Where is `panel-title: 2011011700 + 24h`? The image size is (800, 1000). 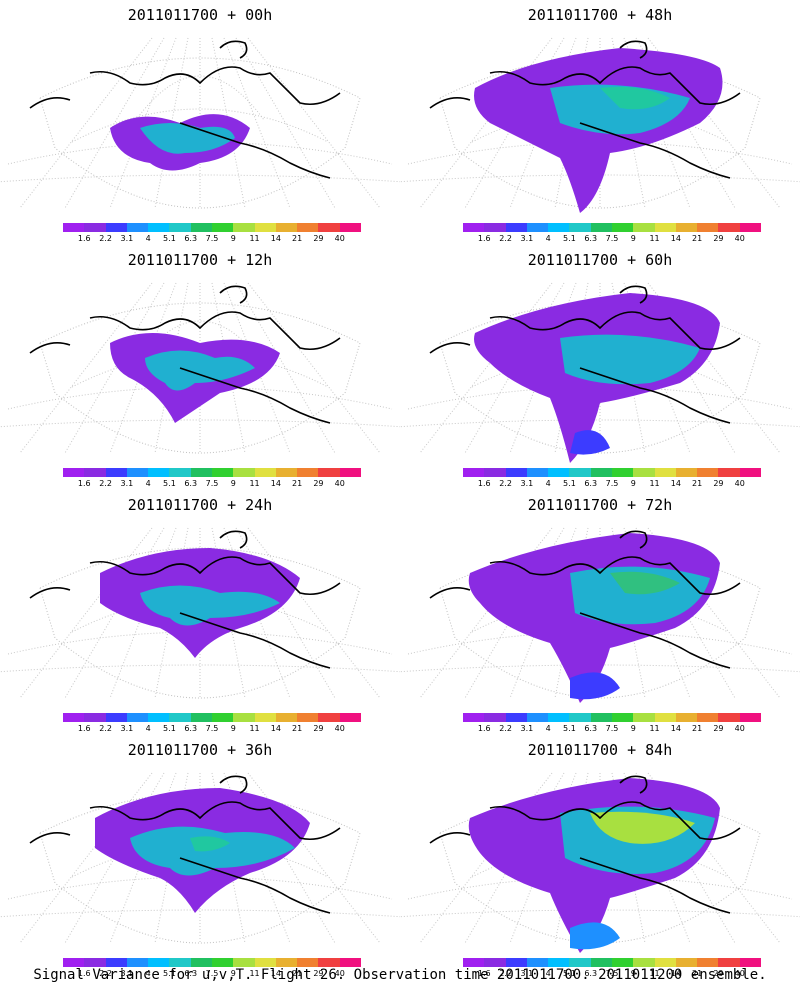 panel-title: 2011011700 + 24h is located at coordinates (200, 505).